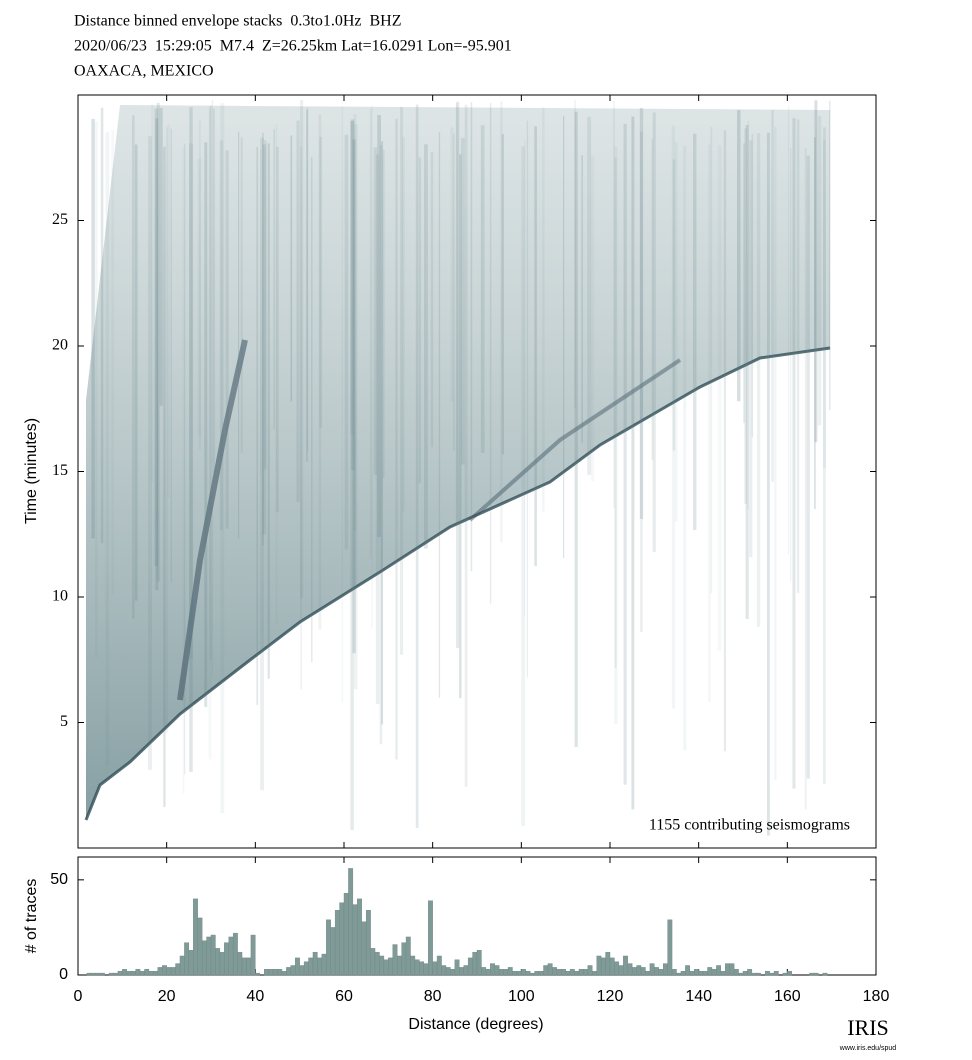 The height and width of the screenshot is (1060, 972). Describe the element at coordinates (868, 1048) in the screenshot. I see `logo-url: www.iris.edu/spud` at that location.